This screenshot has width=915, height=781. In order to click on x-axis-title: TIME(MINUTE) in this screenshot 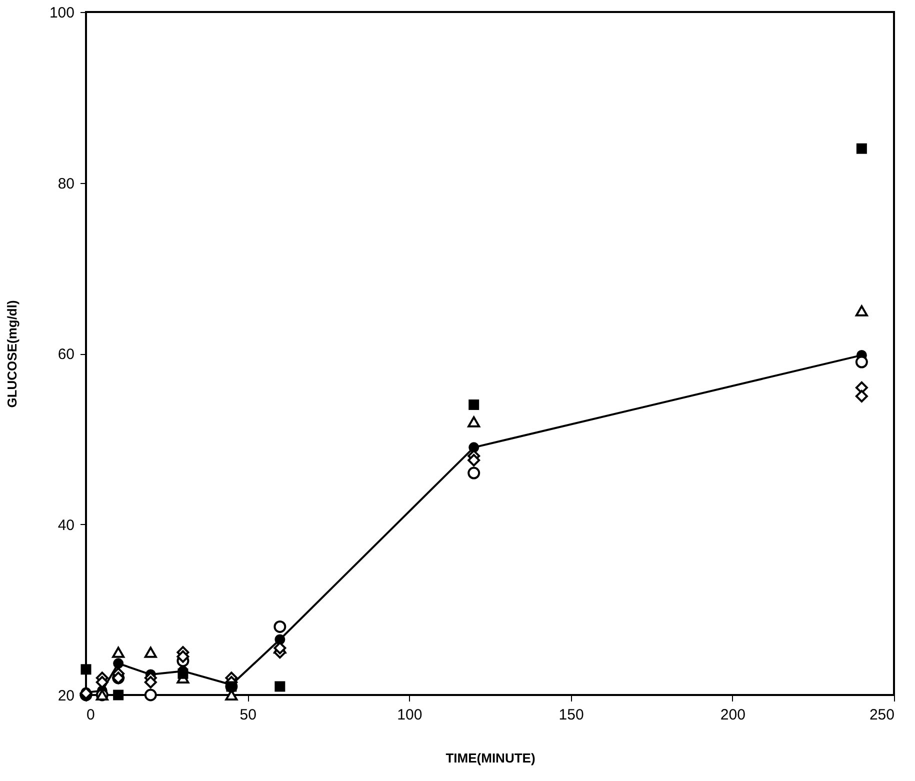, I will do `click(491, 758)`.